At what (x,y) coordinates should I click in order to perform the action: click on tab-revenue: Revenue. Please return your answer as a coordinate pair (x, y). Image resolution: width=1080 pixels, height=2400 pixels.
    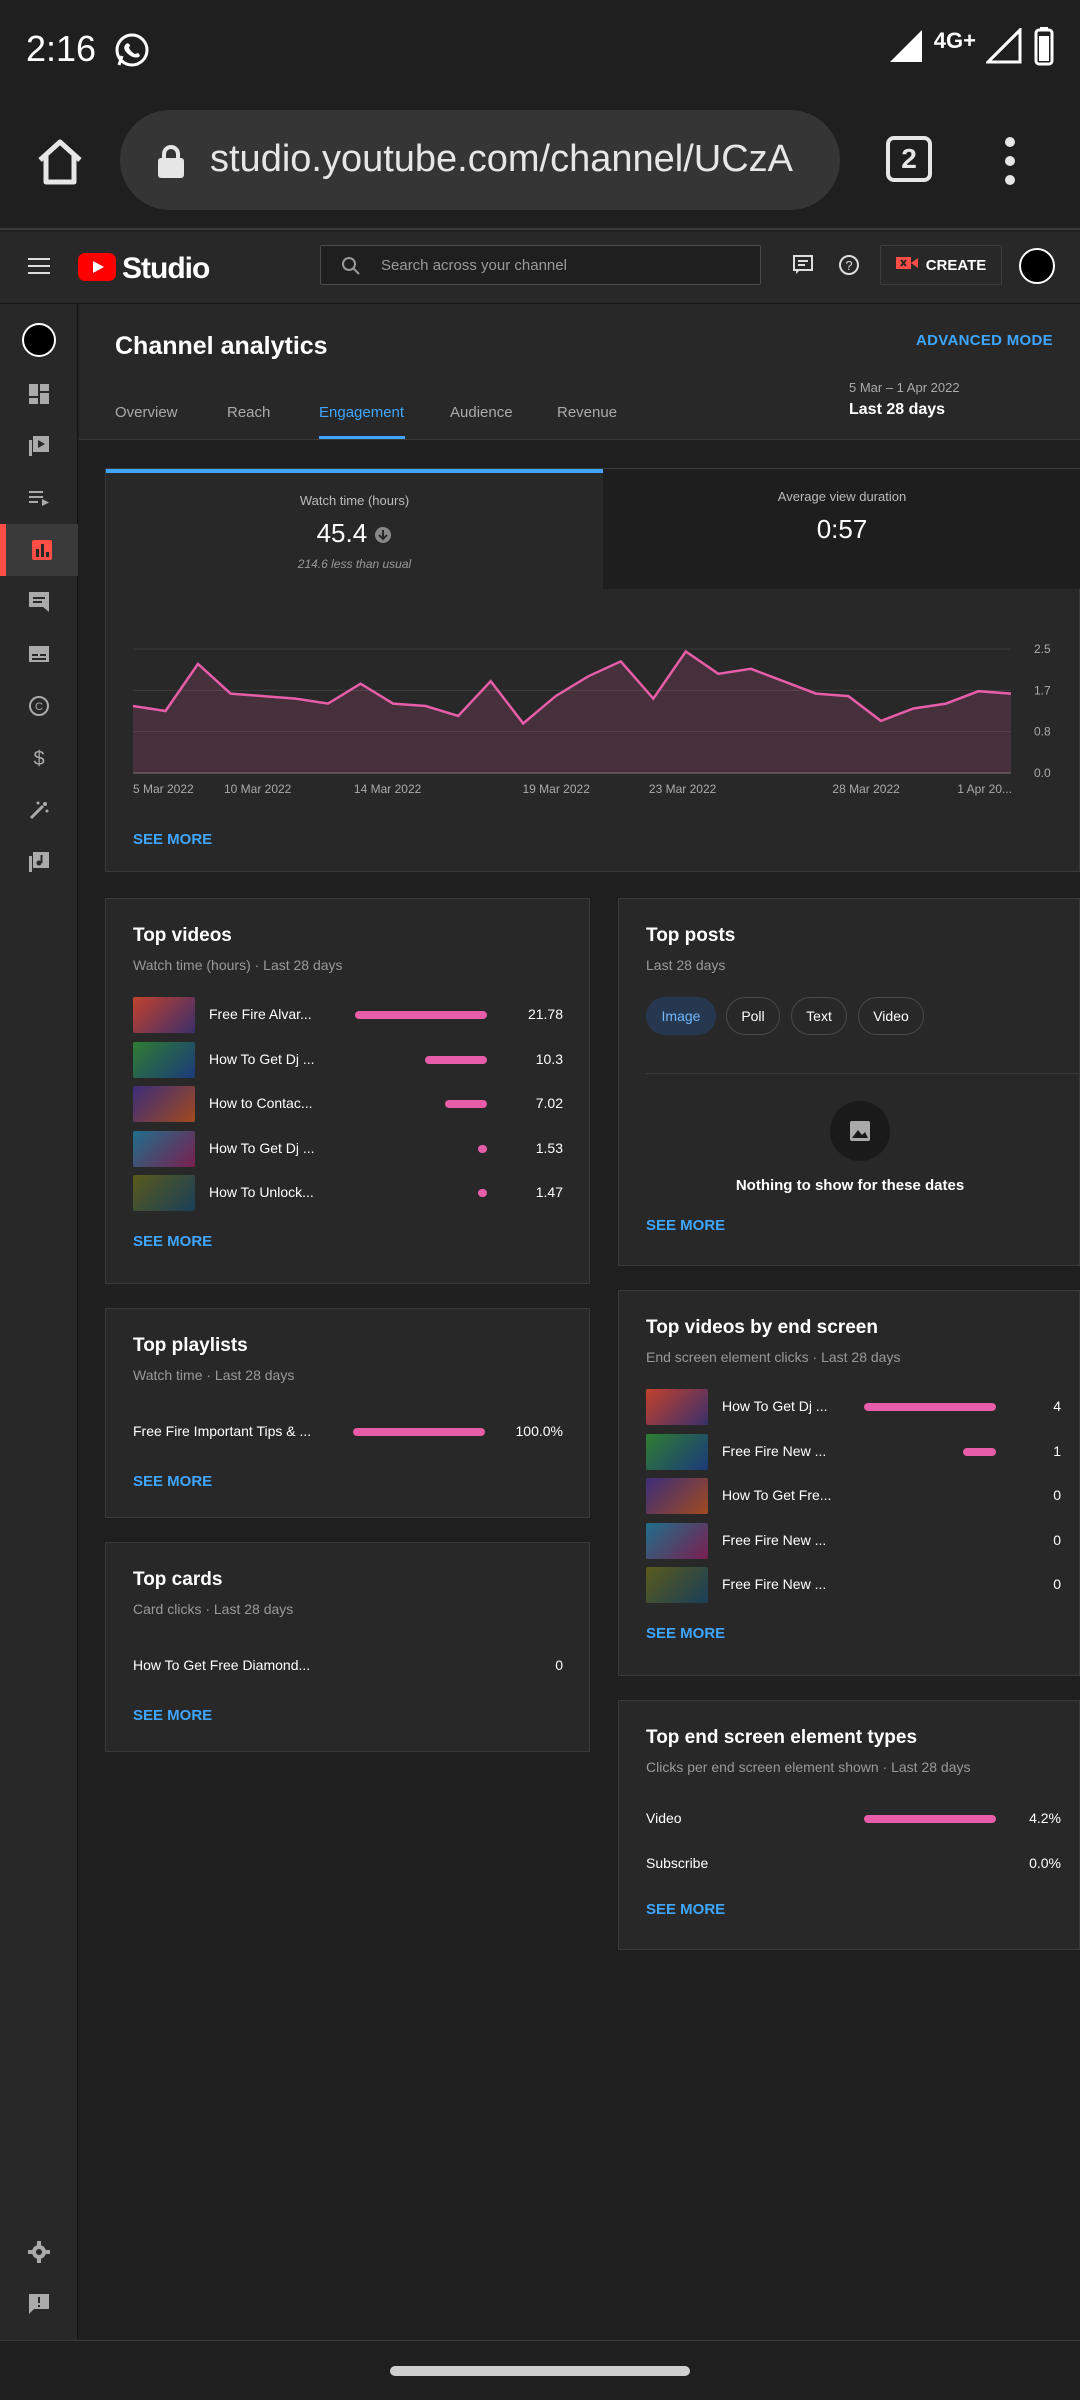
    Looking at the image, I should click on (587, 412).